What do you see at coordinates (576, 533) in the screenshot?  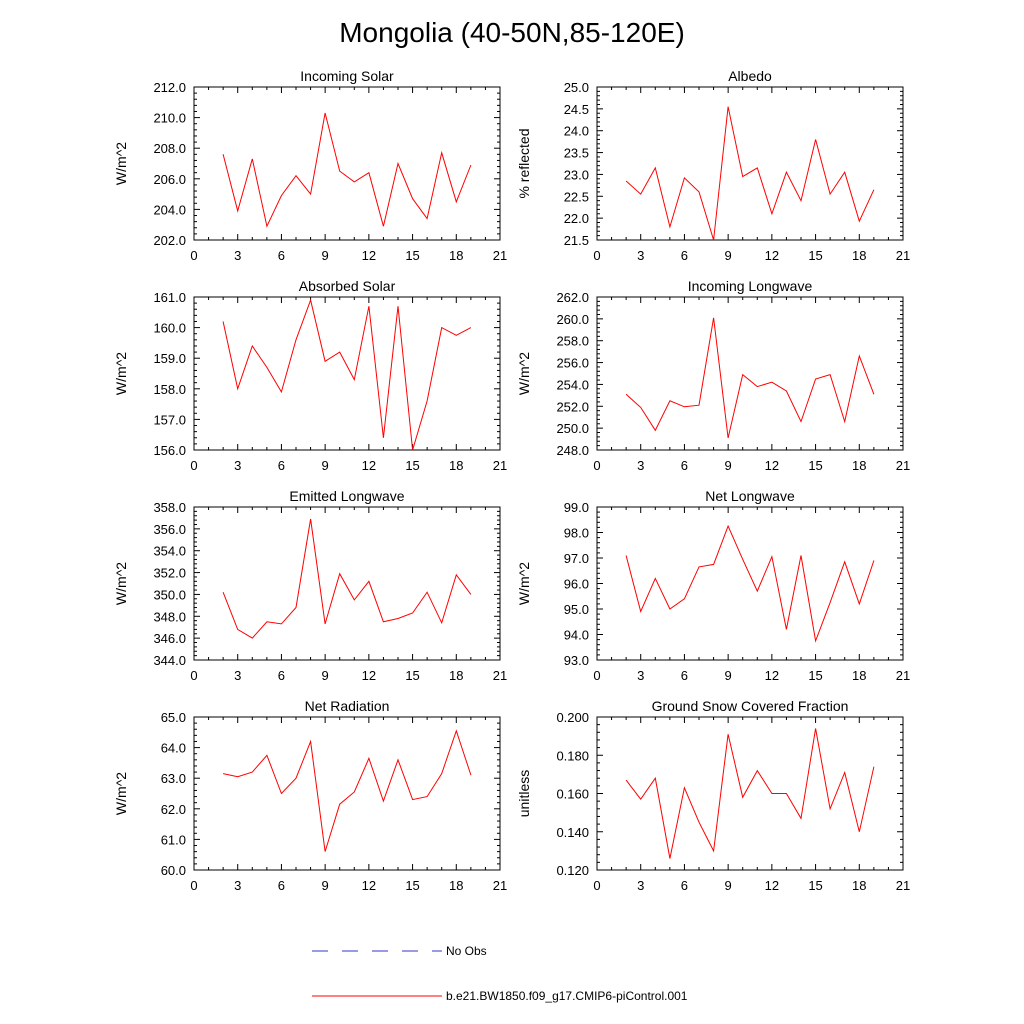 I see `y-tick-label: 98.0` at bounding box center [576, 533].